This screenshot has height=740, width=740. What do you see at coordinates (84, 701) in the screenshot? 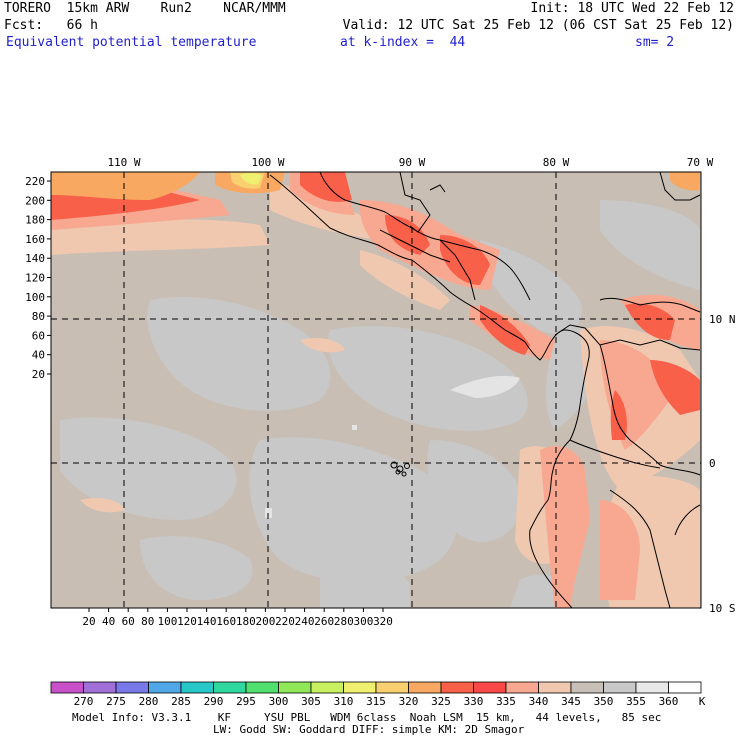
I see `colorbar-label: 270` at bounding box center [84, 701].